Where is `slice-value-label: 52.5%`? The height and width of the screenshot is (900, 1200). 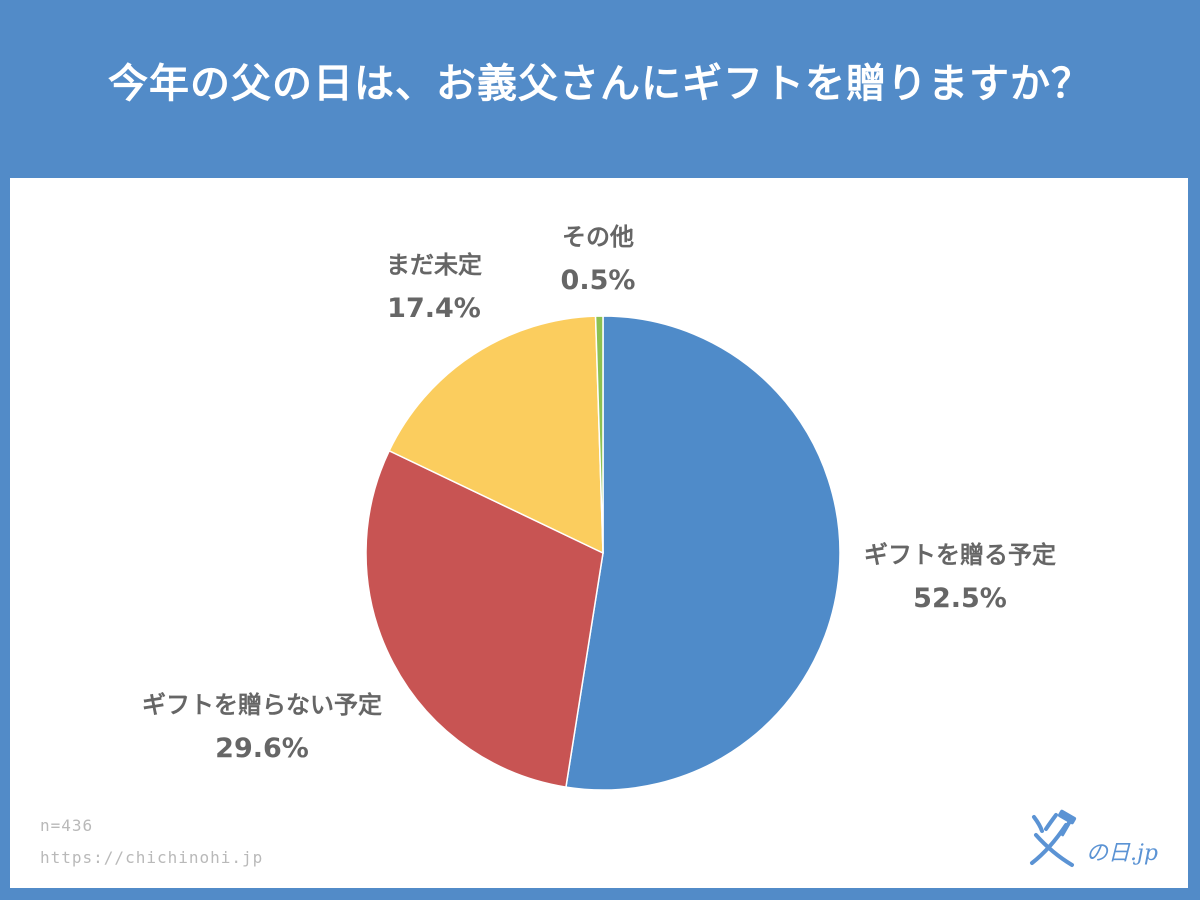 slice-value-label: 52.5% is located at coordinates (960, 598).